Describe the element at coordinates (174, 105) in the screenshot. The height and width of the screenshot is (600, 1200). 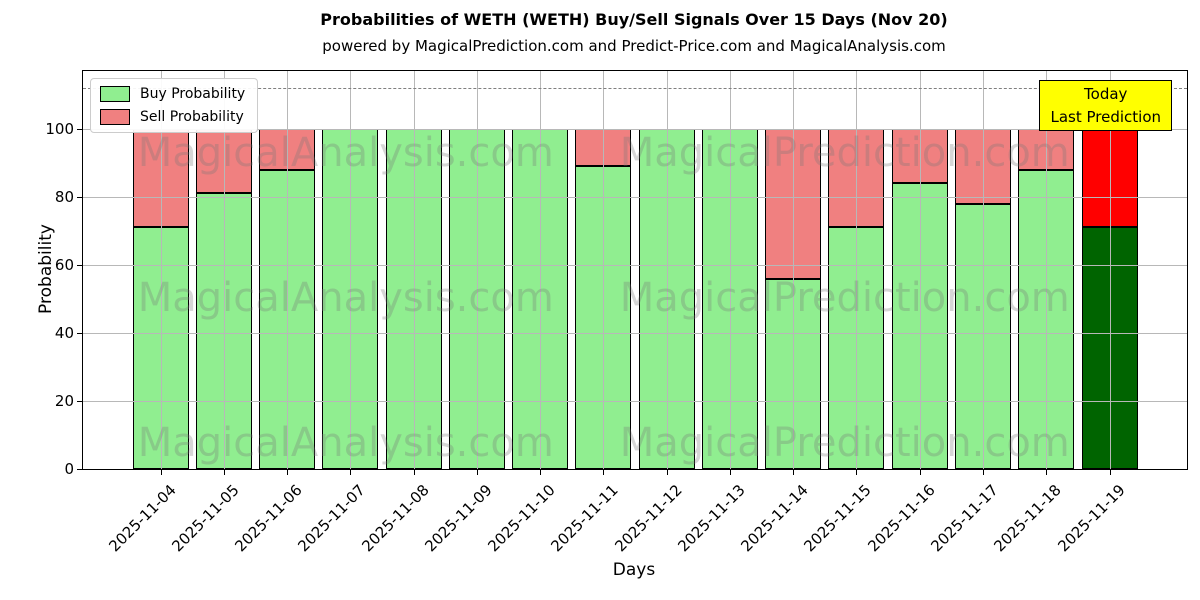
I see `legend: Buy Probability Sell Probability` at that location.